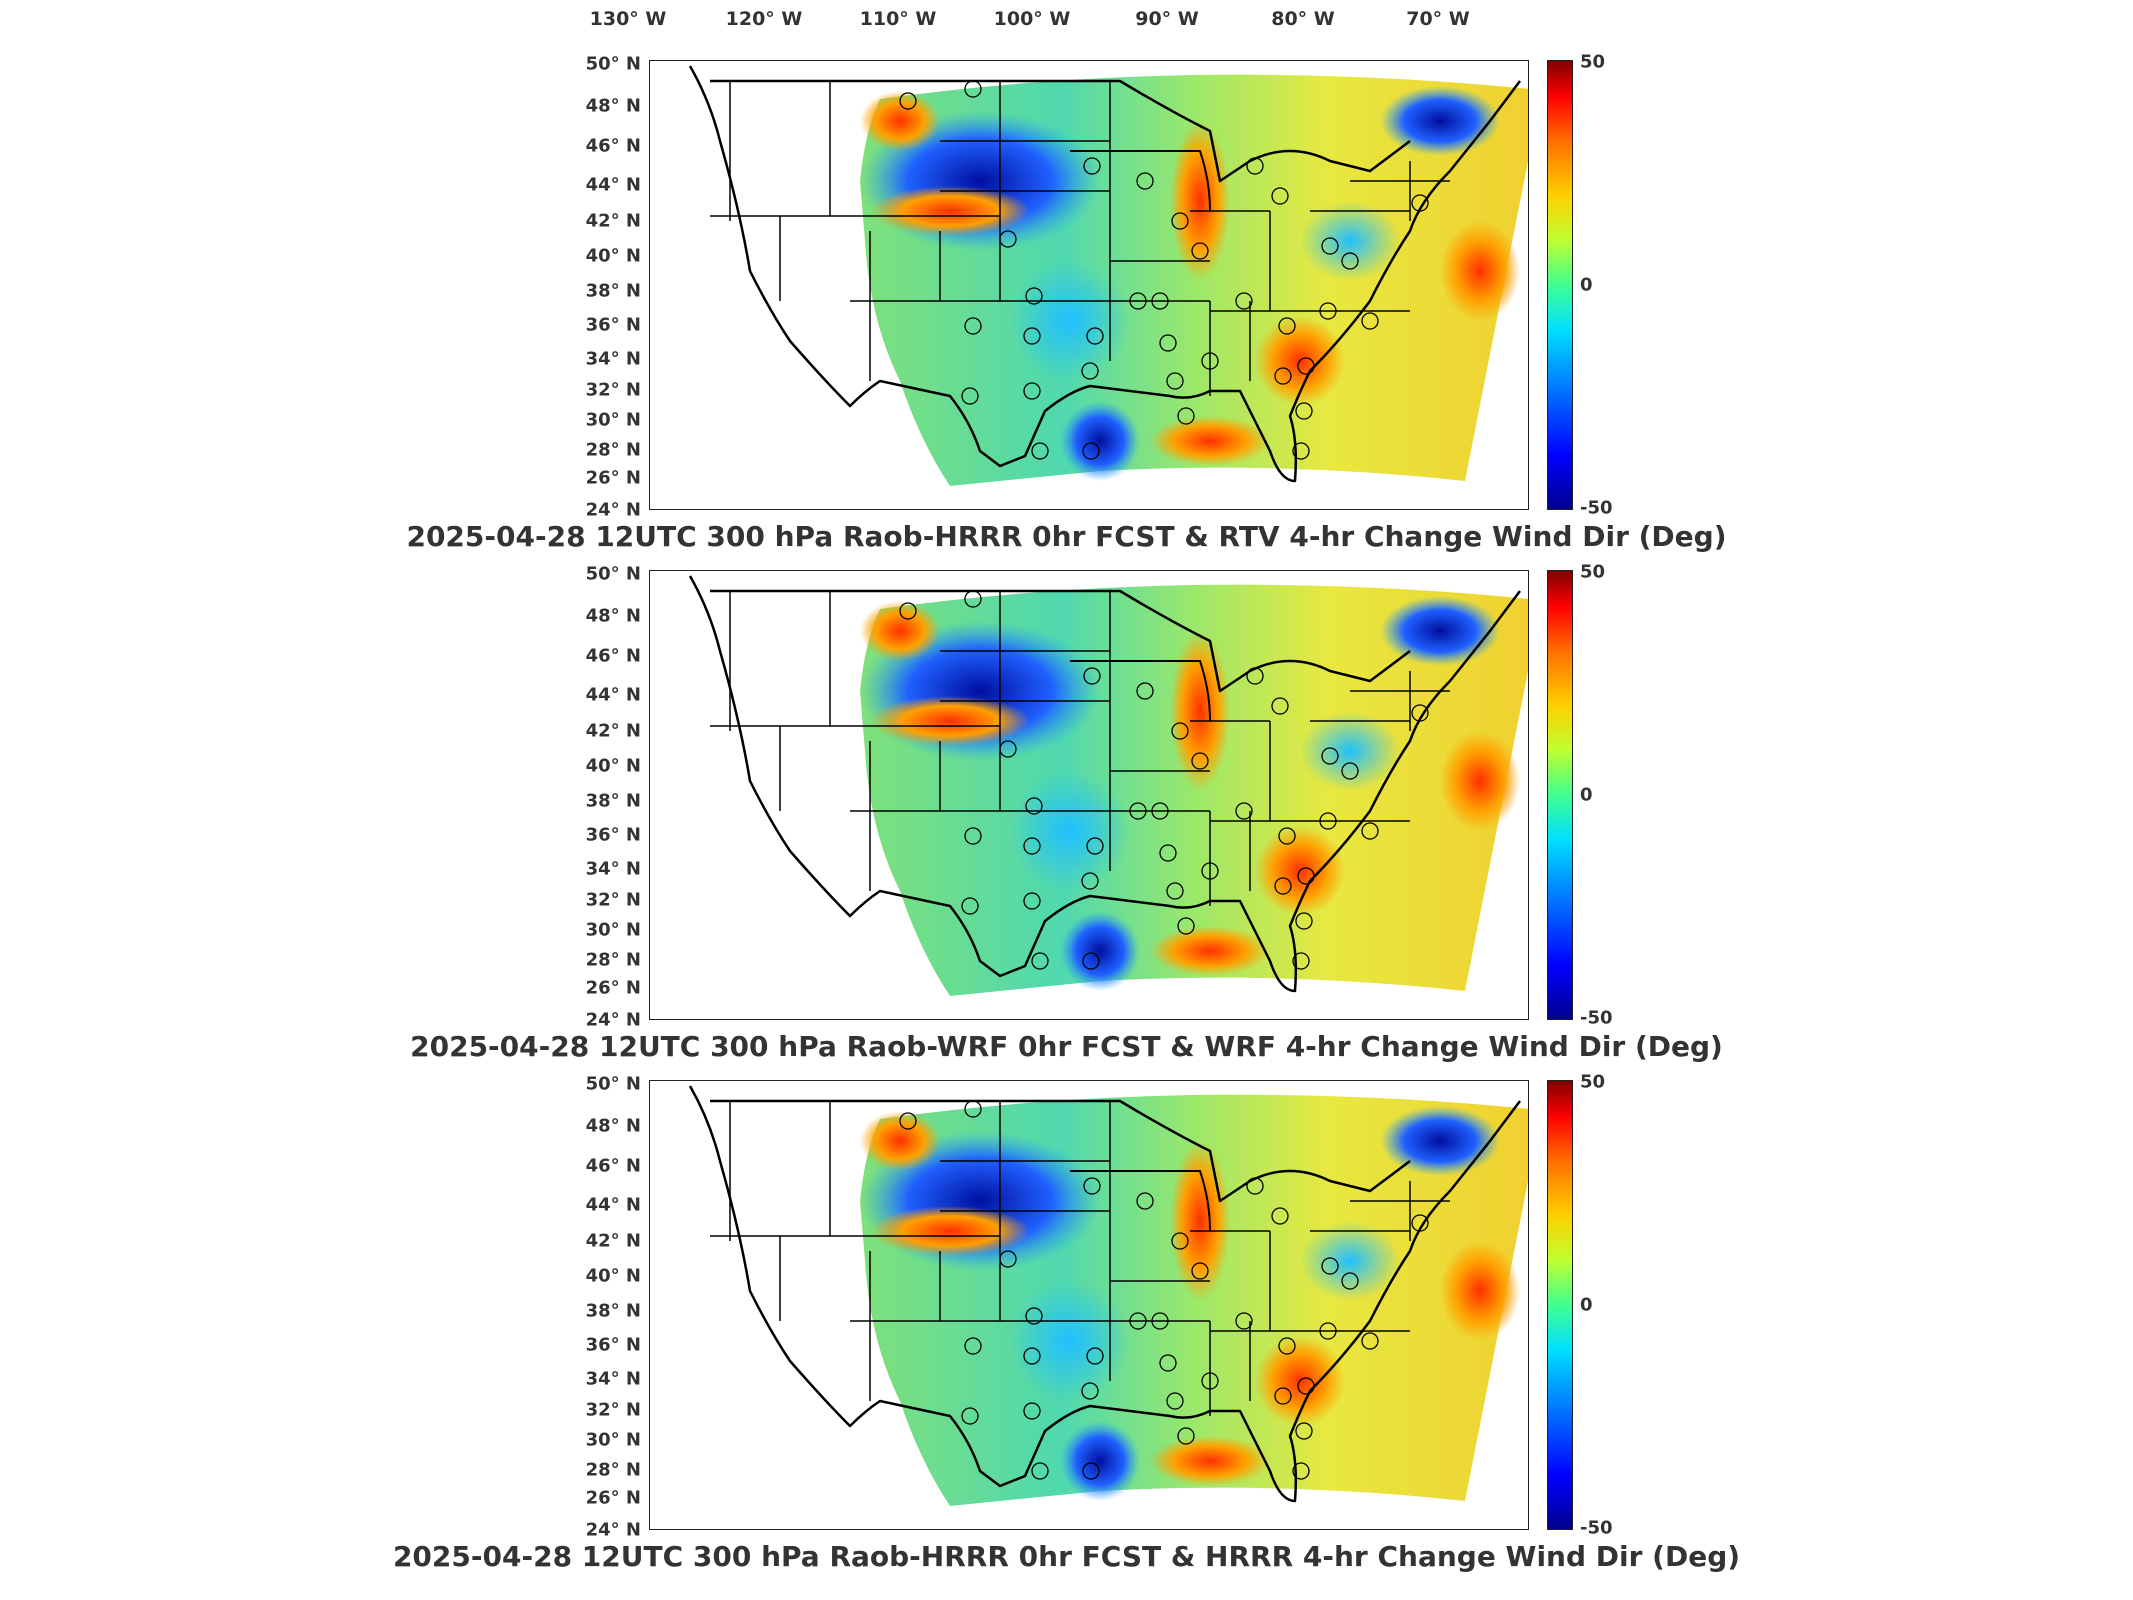 The image size is (2133, 1600). What do you see at coordinates (1303, 19) in the screenshot?
I see `longitude-label: 80° W` at bounding box center [1303, 19].